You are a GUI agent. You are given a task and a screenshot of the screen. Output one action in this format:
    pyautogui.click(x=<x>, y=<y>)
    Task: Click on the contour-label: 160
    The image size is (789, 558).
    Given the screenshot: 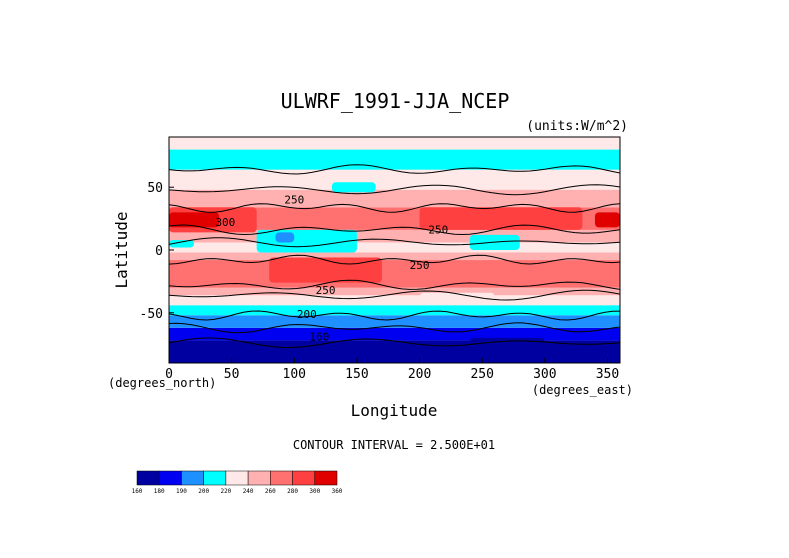 What is the action you would take?
    pyautogui.click(x=319, y=336)
    